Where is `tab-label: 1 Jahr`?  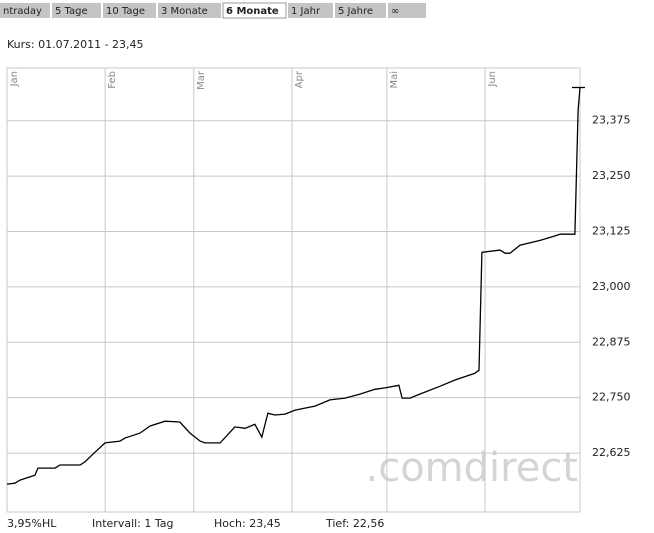
tab-label: 1 Jahr is located at coordinates (306, 11).